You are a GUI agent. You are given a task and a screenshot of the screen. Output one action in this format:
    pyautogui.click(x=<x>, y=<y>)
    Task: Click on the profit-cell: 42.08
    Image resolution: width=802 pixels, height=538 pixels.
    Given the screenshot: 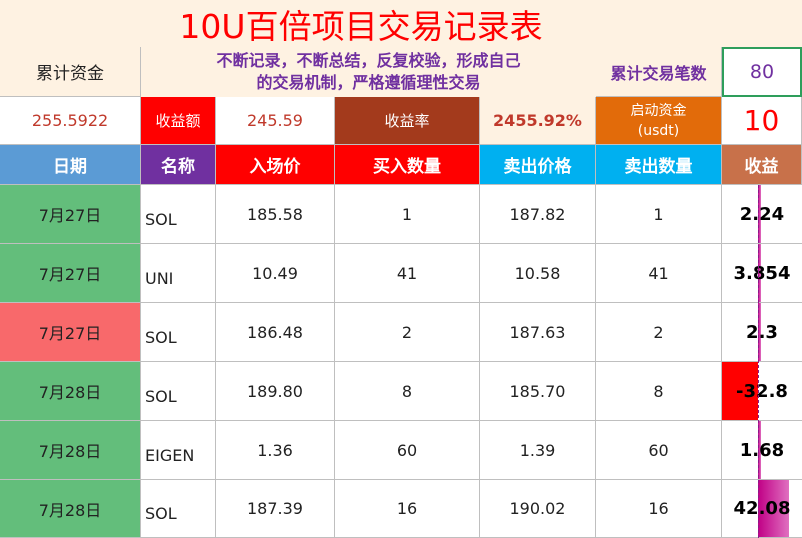 What is the action you would take?
    pyautogui.click(x=762, y=509)
    